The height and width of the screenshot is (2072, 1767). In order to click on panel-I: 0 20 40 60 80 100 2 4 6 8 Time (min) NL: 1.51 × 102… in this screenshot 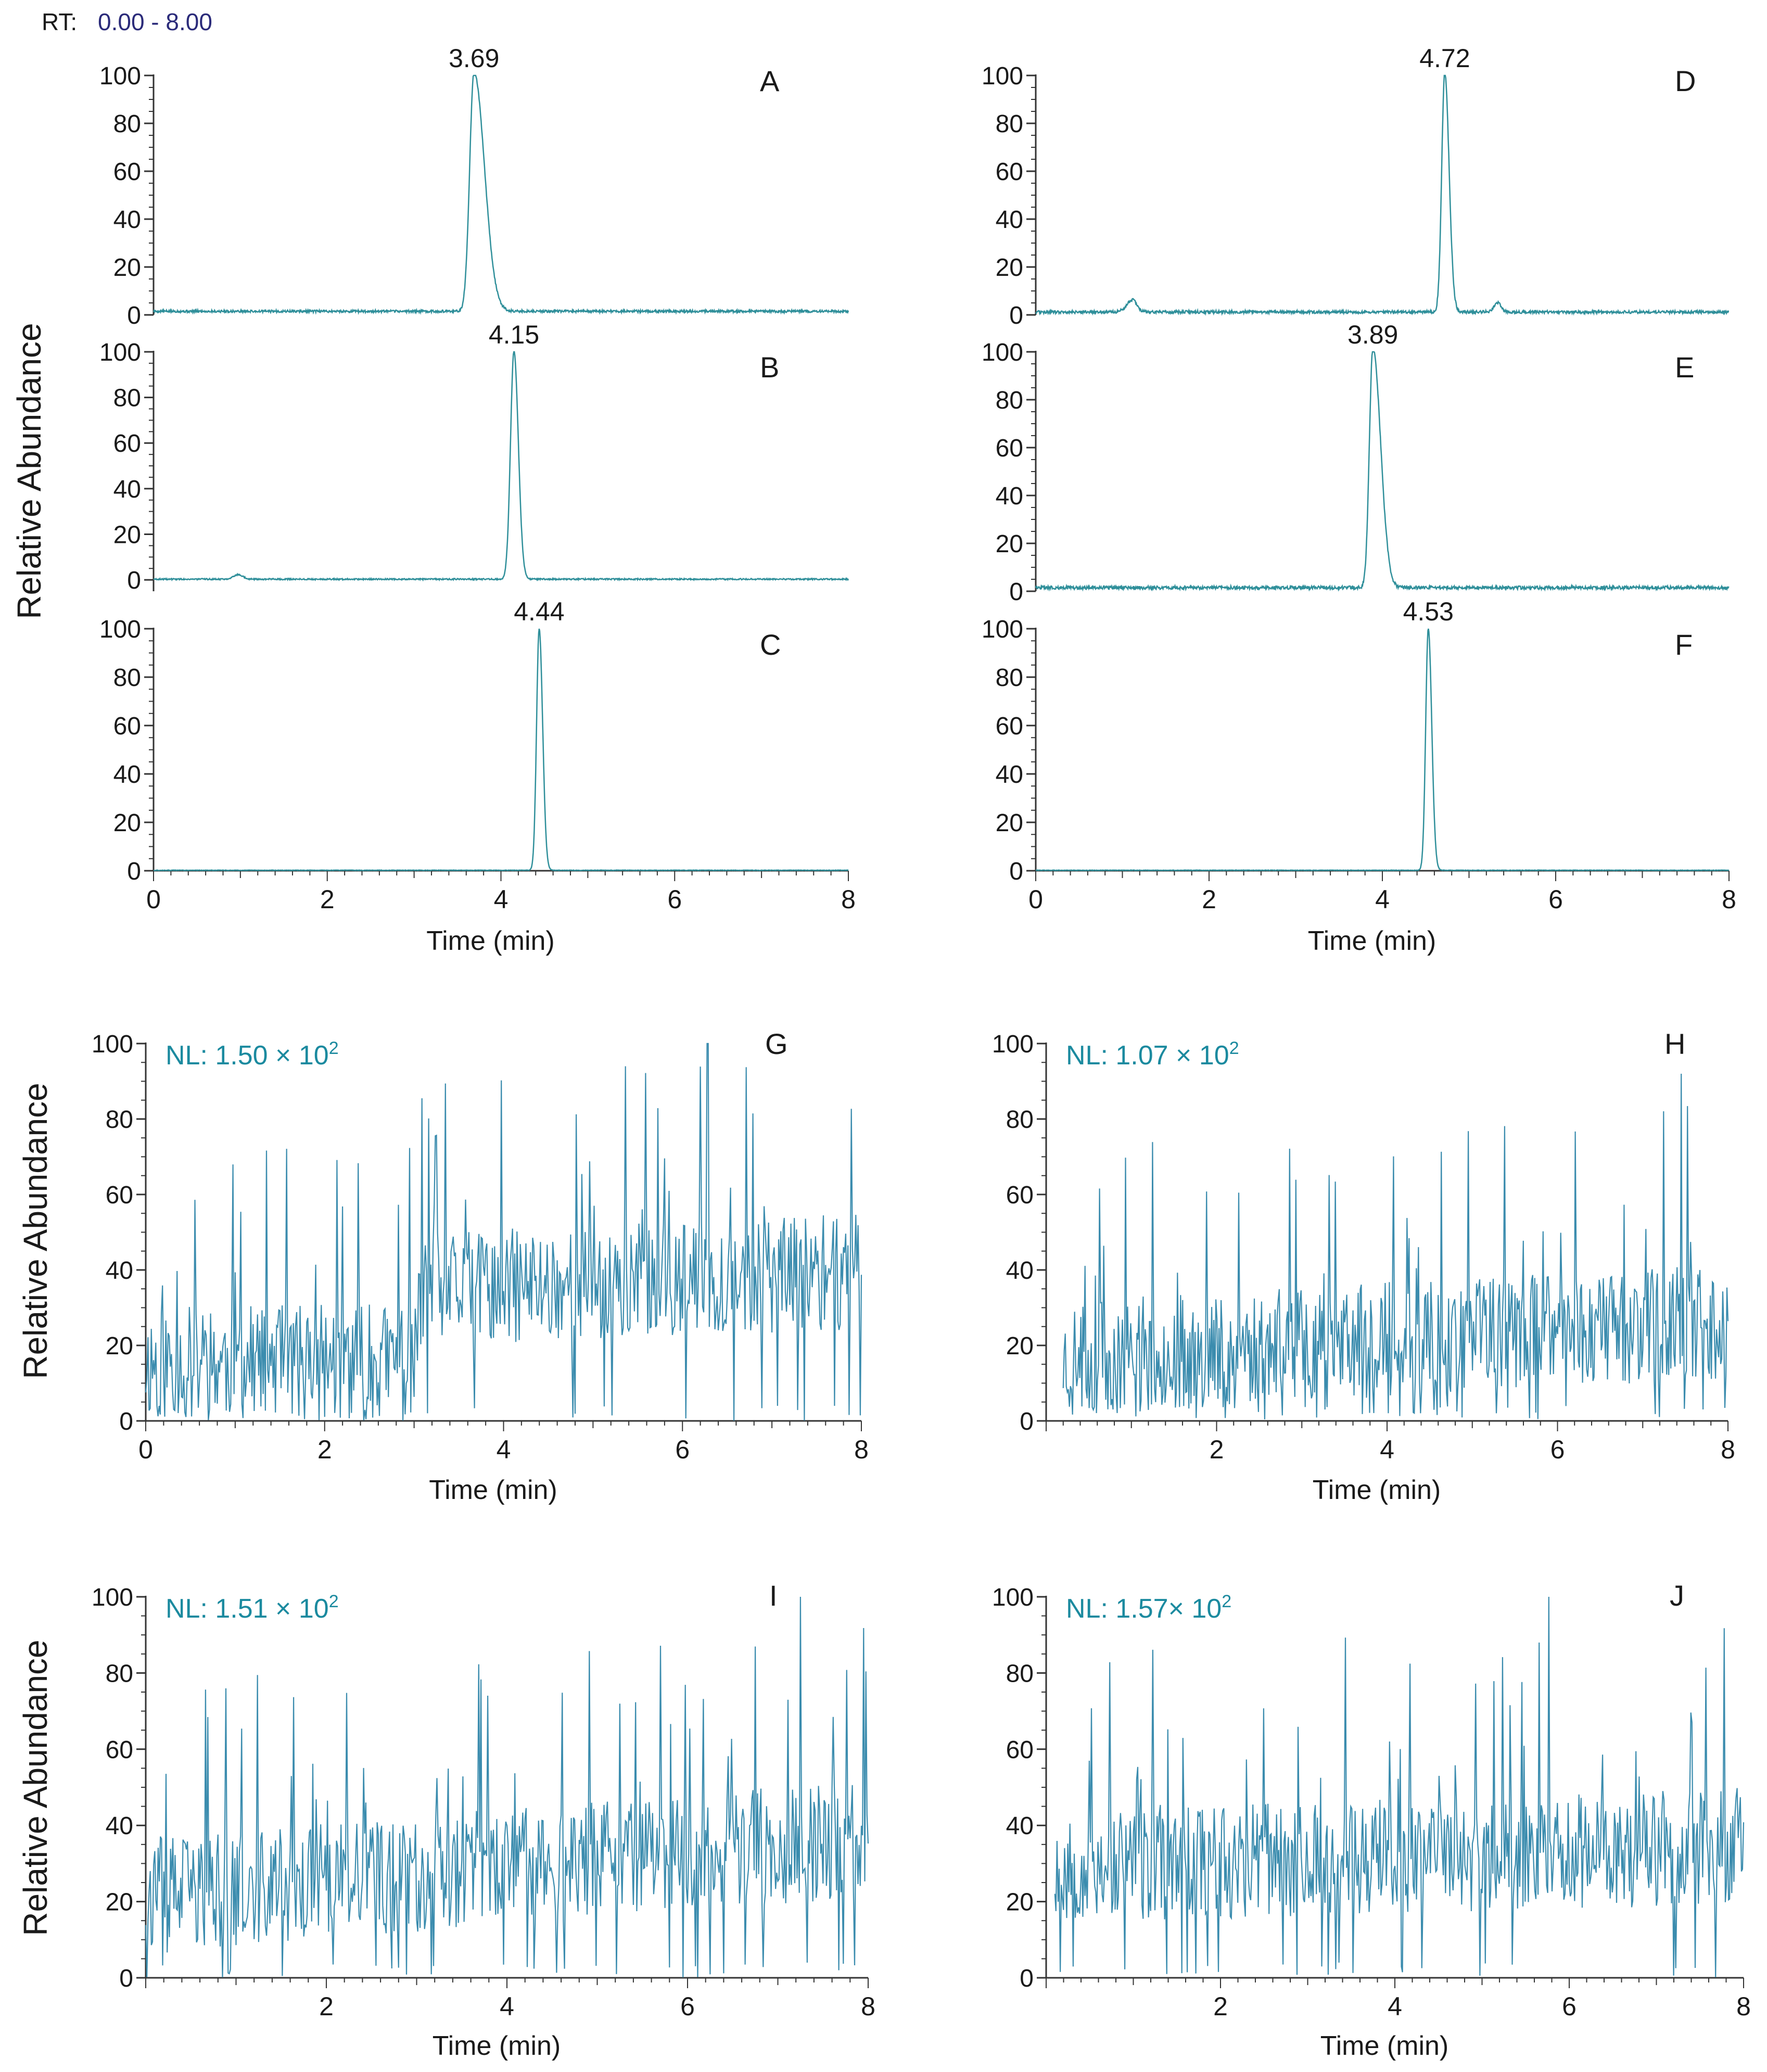, I will do `click(446, 1820)`.